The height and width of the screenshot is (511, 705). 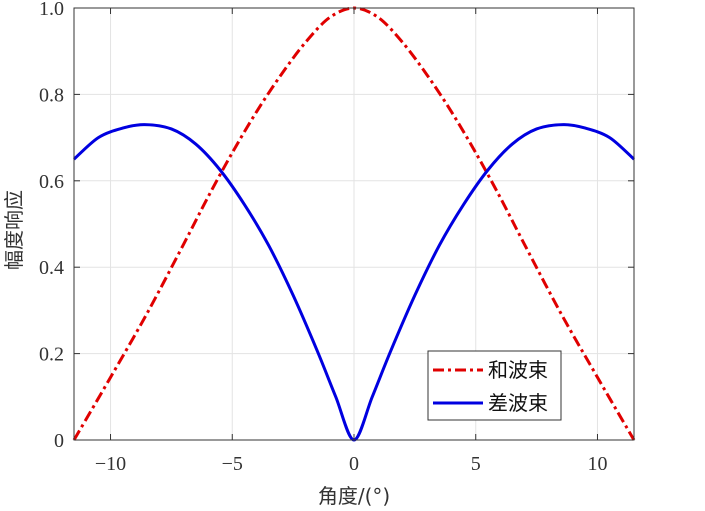 What do you see at coordinates (518, 370) in the screenshot?
I see `legend-label: 和波束` at bounding box center [518, 370].